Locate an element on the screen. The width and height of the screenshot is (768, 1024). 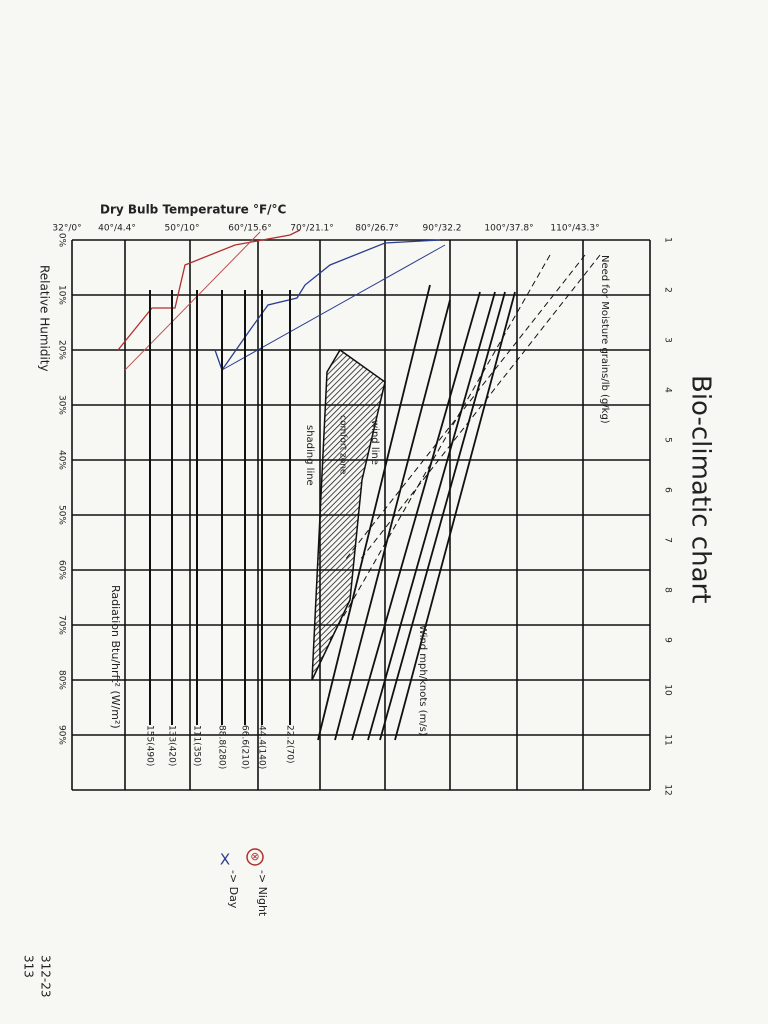
moisture-tick-label: 1 is located at coordinates (668, 240).